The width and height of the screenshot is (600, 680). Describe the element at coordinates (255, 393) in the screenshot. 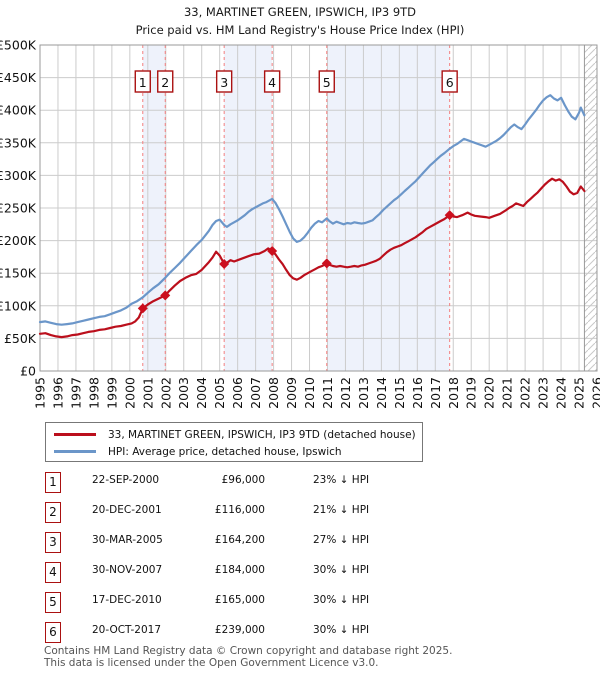

I see `svg-text: 2007` at that location.